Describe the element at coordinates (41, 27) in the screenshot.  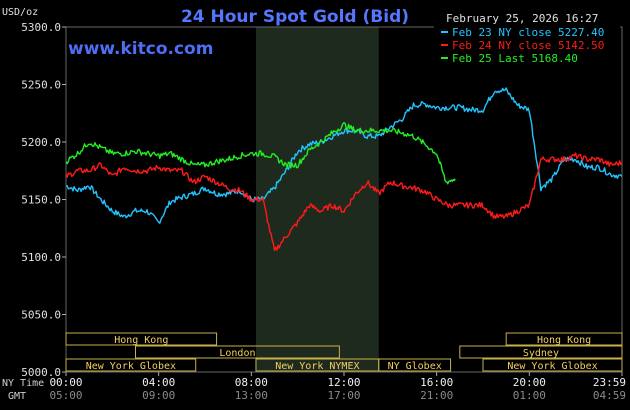
I see `y-tick-label: 5300.0` at that location.